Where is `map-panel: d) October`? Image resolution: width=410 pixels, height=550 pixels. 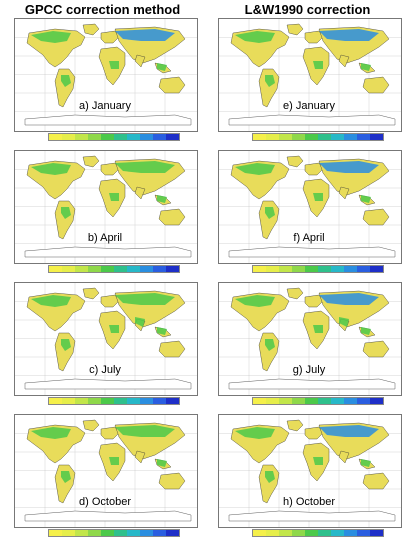
map-panel: d) October is located at coordinates (103, 476).